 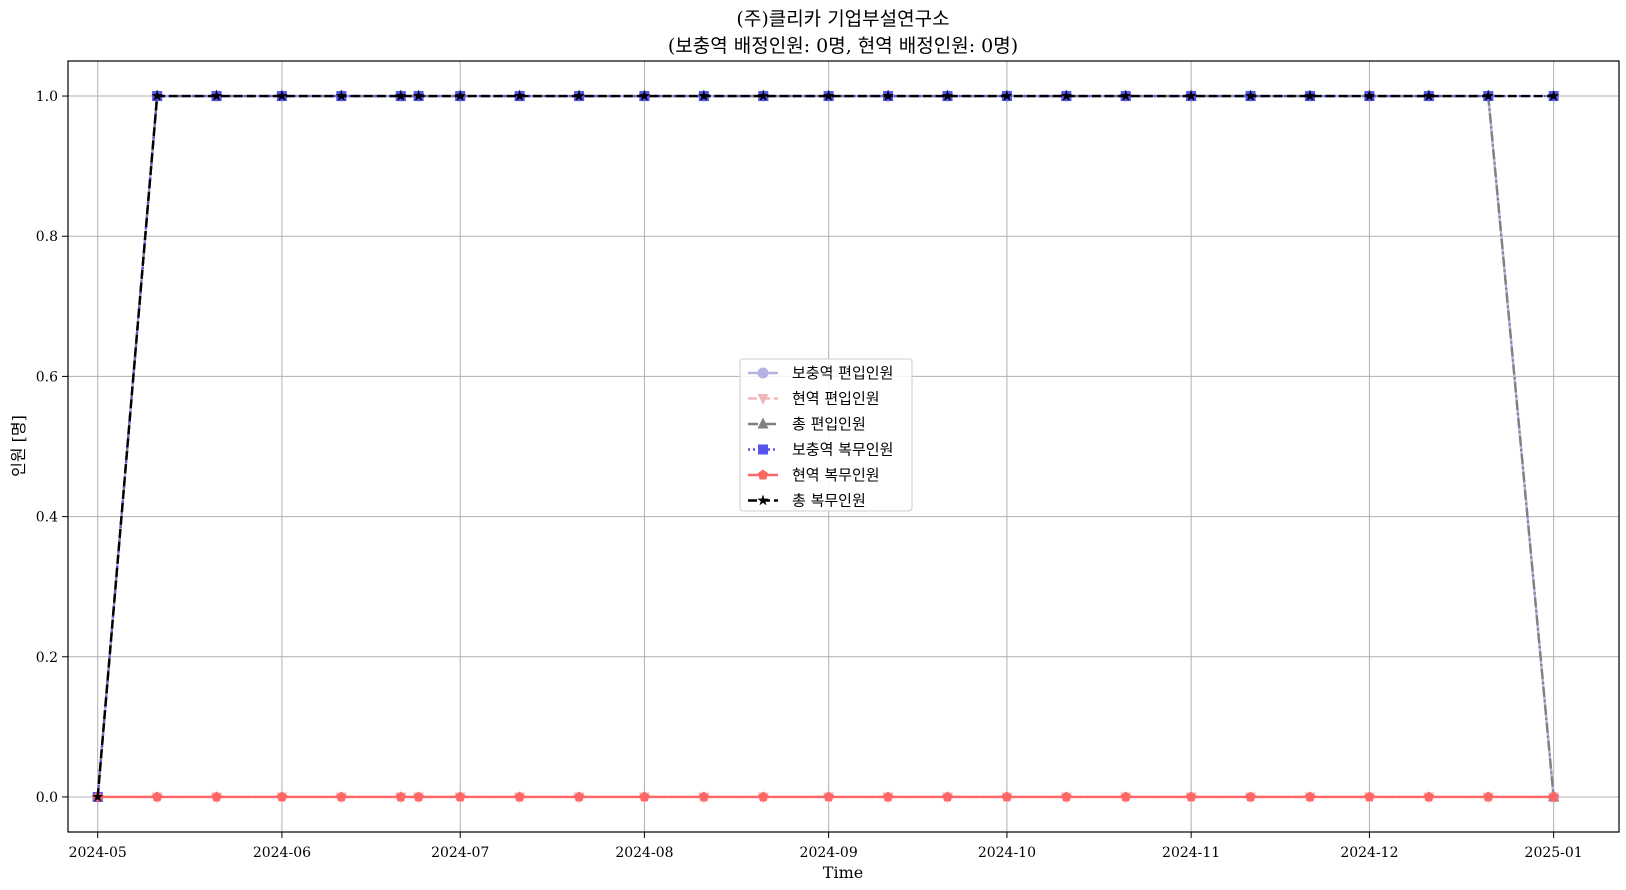 I want to click on x-tick-label: 2024-11, so click(x=1191, y=853).